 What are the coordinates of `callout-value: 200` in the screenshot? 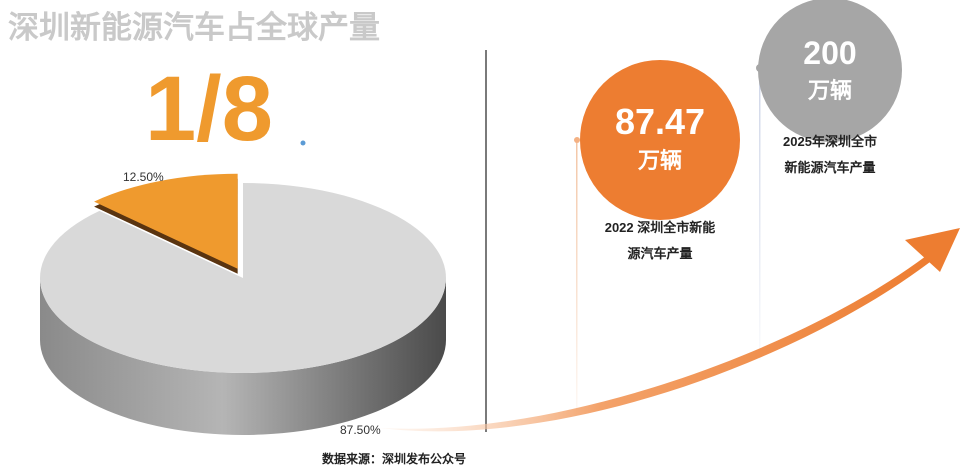 It's located at (829, 53).